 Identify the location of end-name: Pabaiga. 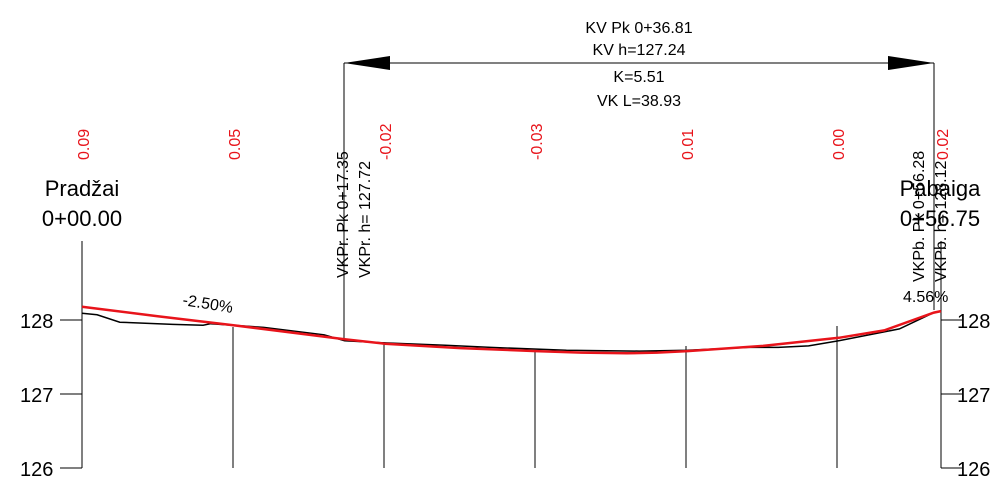
(941, 188).